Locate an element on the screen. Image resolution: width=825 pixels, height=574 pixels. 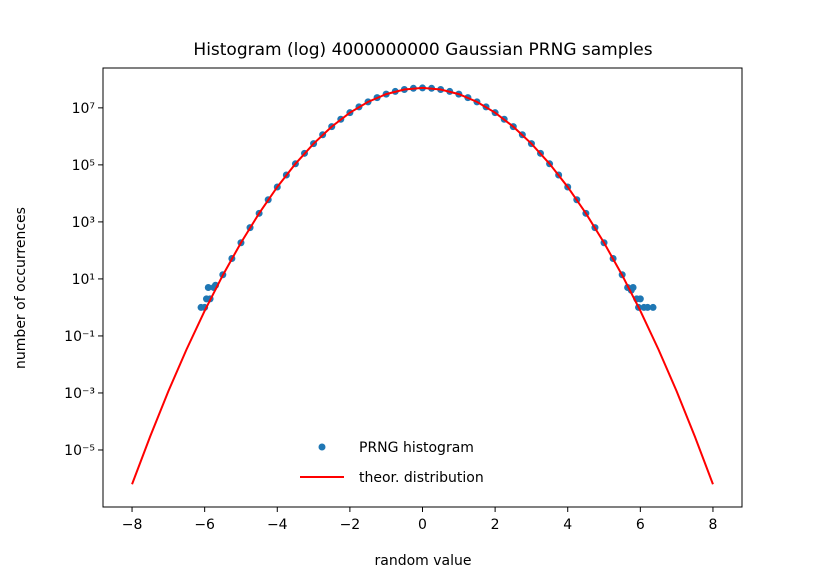
x-tick-label: −4 is located at coordinates (277, 525).